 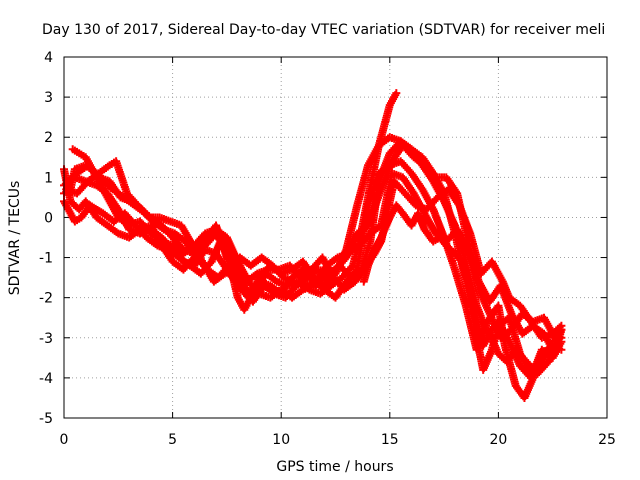 I want to click on x-tick-label: 20, so click(x=498, y=440).